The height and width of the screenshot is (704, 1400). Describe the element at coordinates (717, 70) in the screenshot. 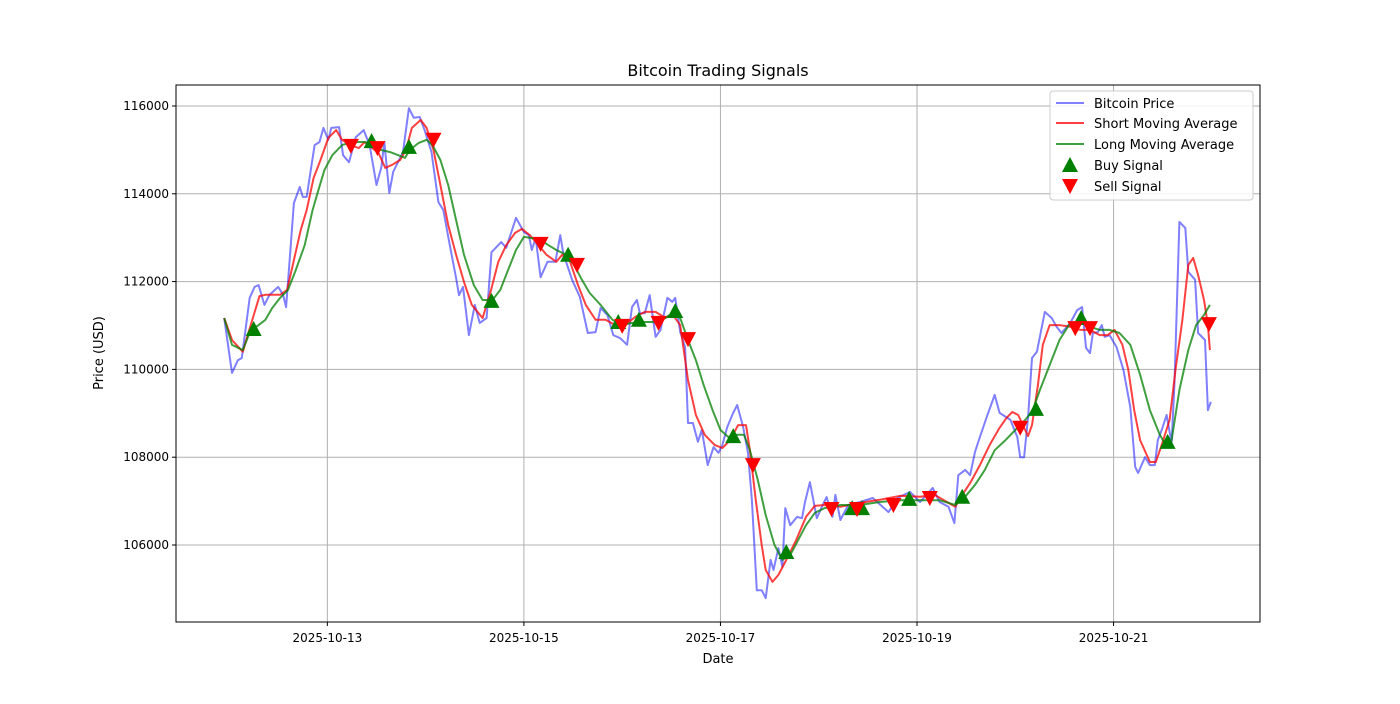

I see `chart-title: Bitcoin Trading Signals` at that location.